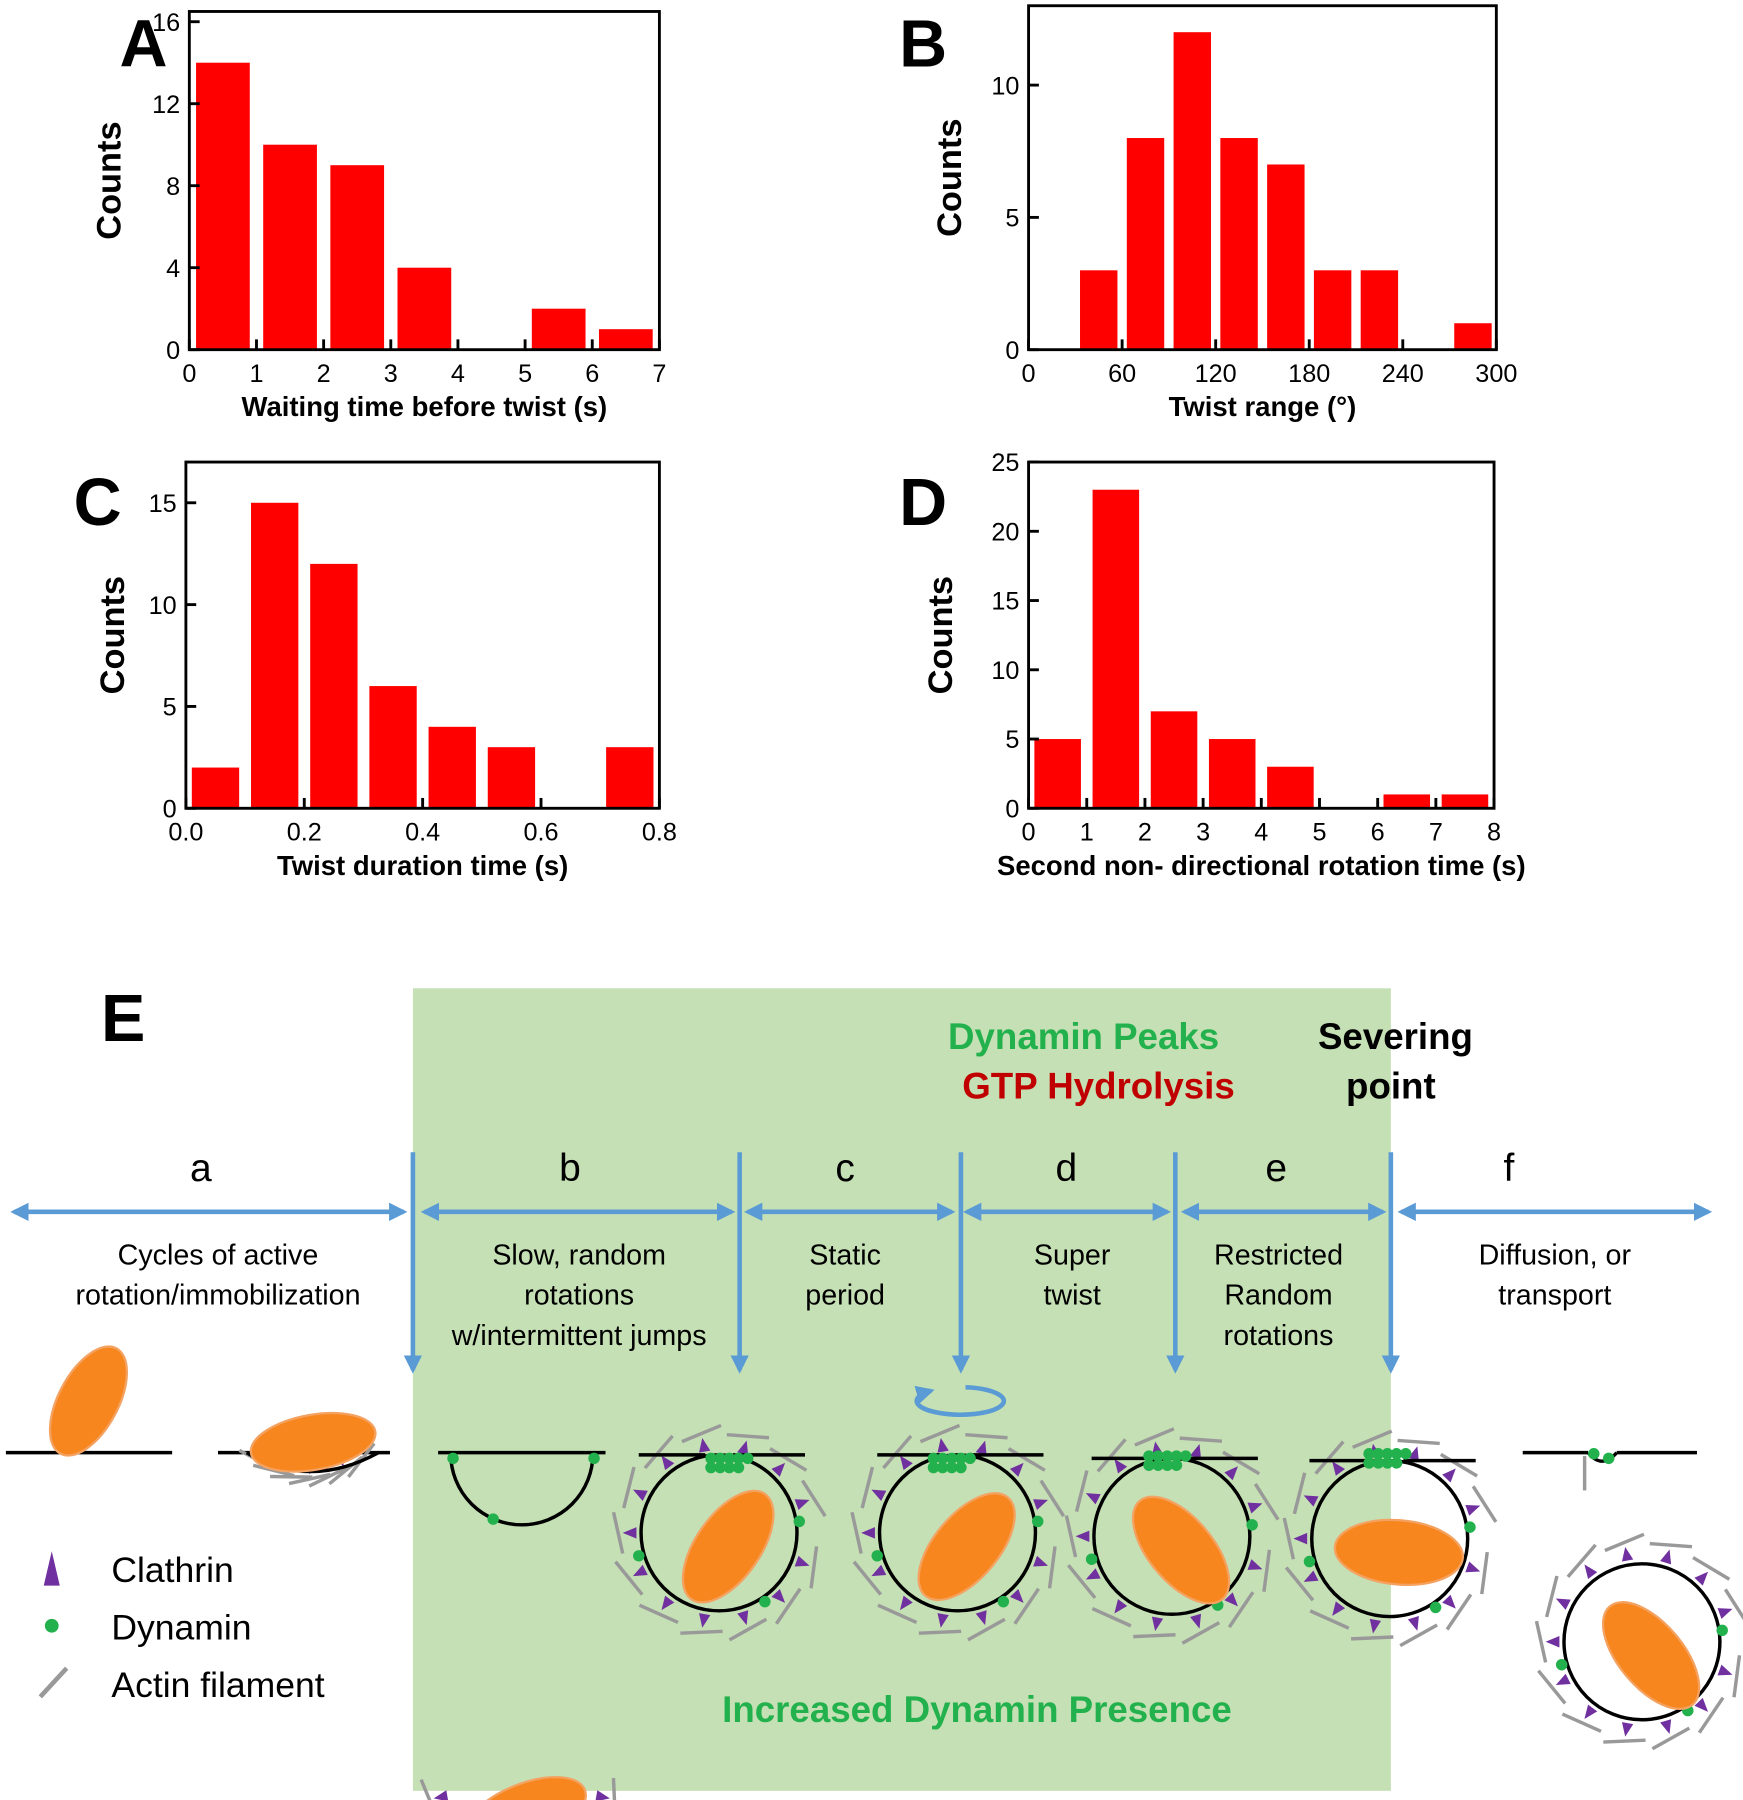 This screenshot has width=1743, height=1800. Describe the element at coordinates (172, 1570) in the screenshot. I see `legend-label: Clathrin` at that location.